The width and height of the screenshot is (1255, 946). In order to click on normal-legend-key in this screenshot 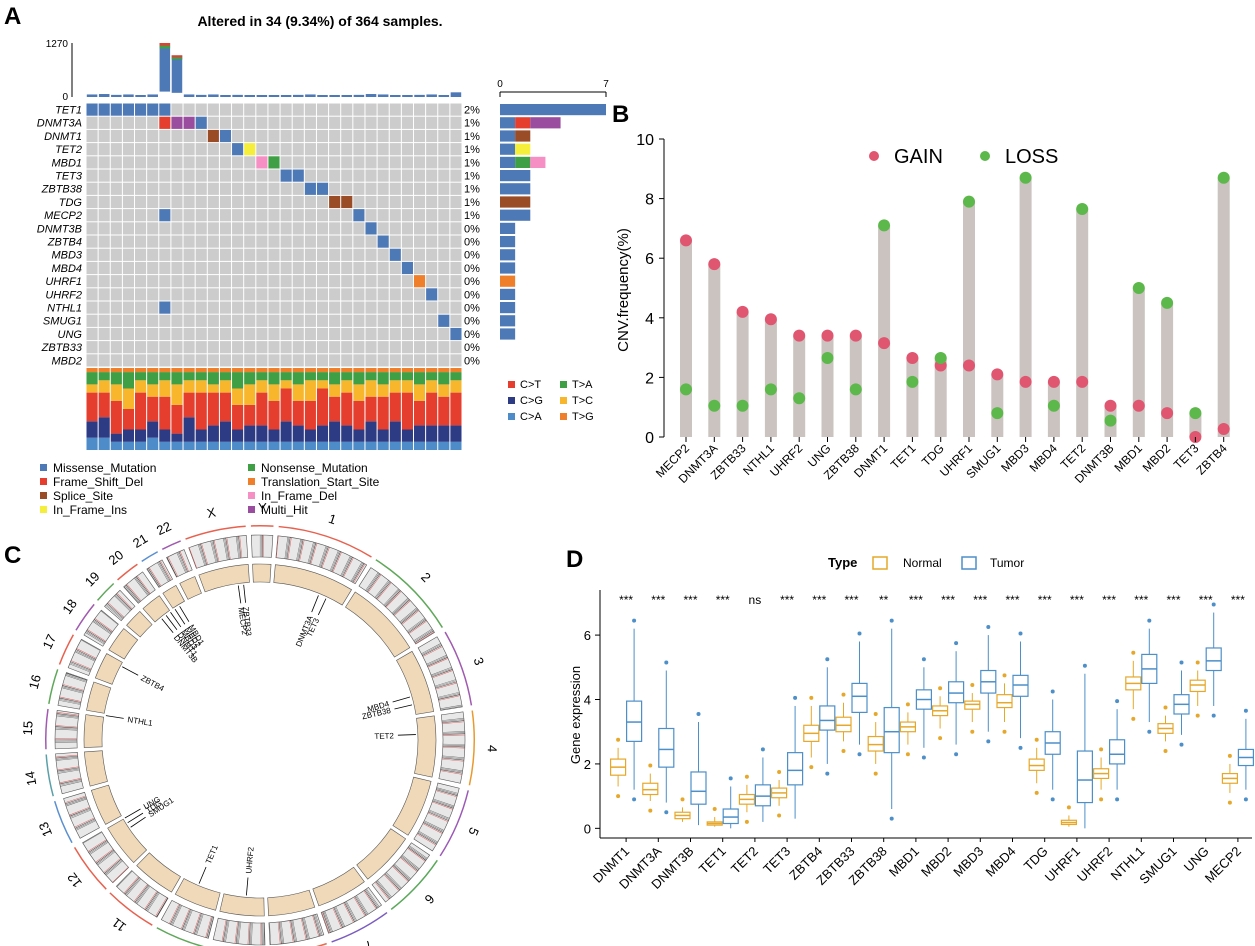, I will do `click(880, 563)`.